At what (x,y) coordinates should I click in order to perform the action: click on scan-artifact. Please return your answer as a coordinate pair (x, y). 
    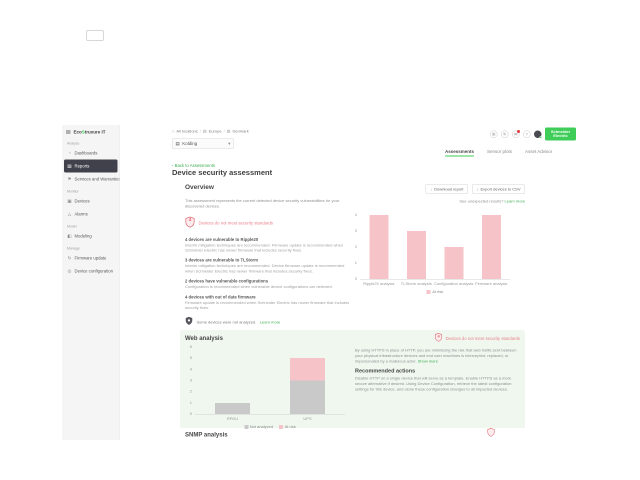
    Looking at the image, I should click on (95, 35).